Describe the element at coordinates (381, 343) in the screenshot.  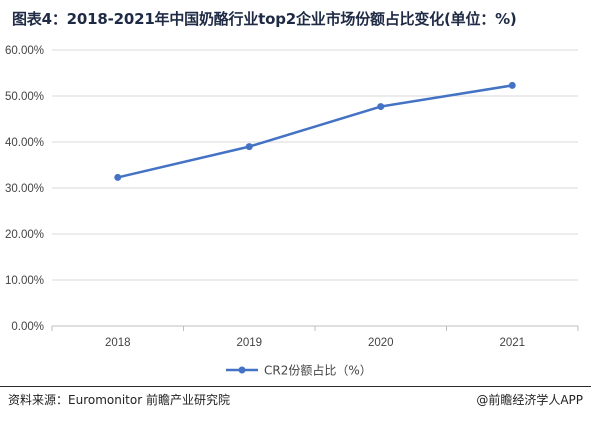
I see `x-tick-label: 2020` at that location.